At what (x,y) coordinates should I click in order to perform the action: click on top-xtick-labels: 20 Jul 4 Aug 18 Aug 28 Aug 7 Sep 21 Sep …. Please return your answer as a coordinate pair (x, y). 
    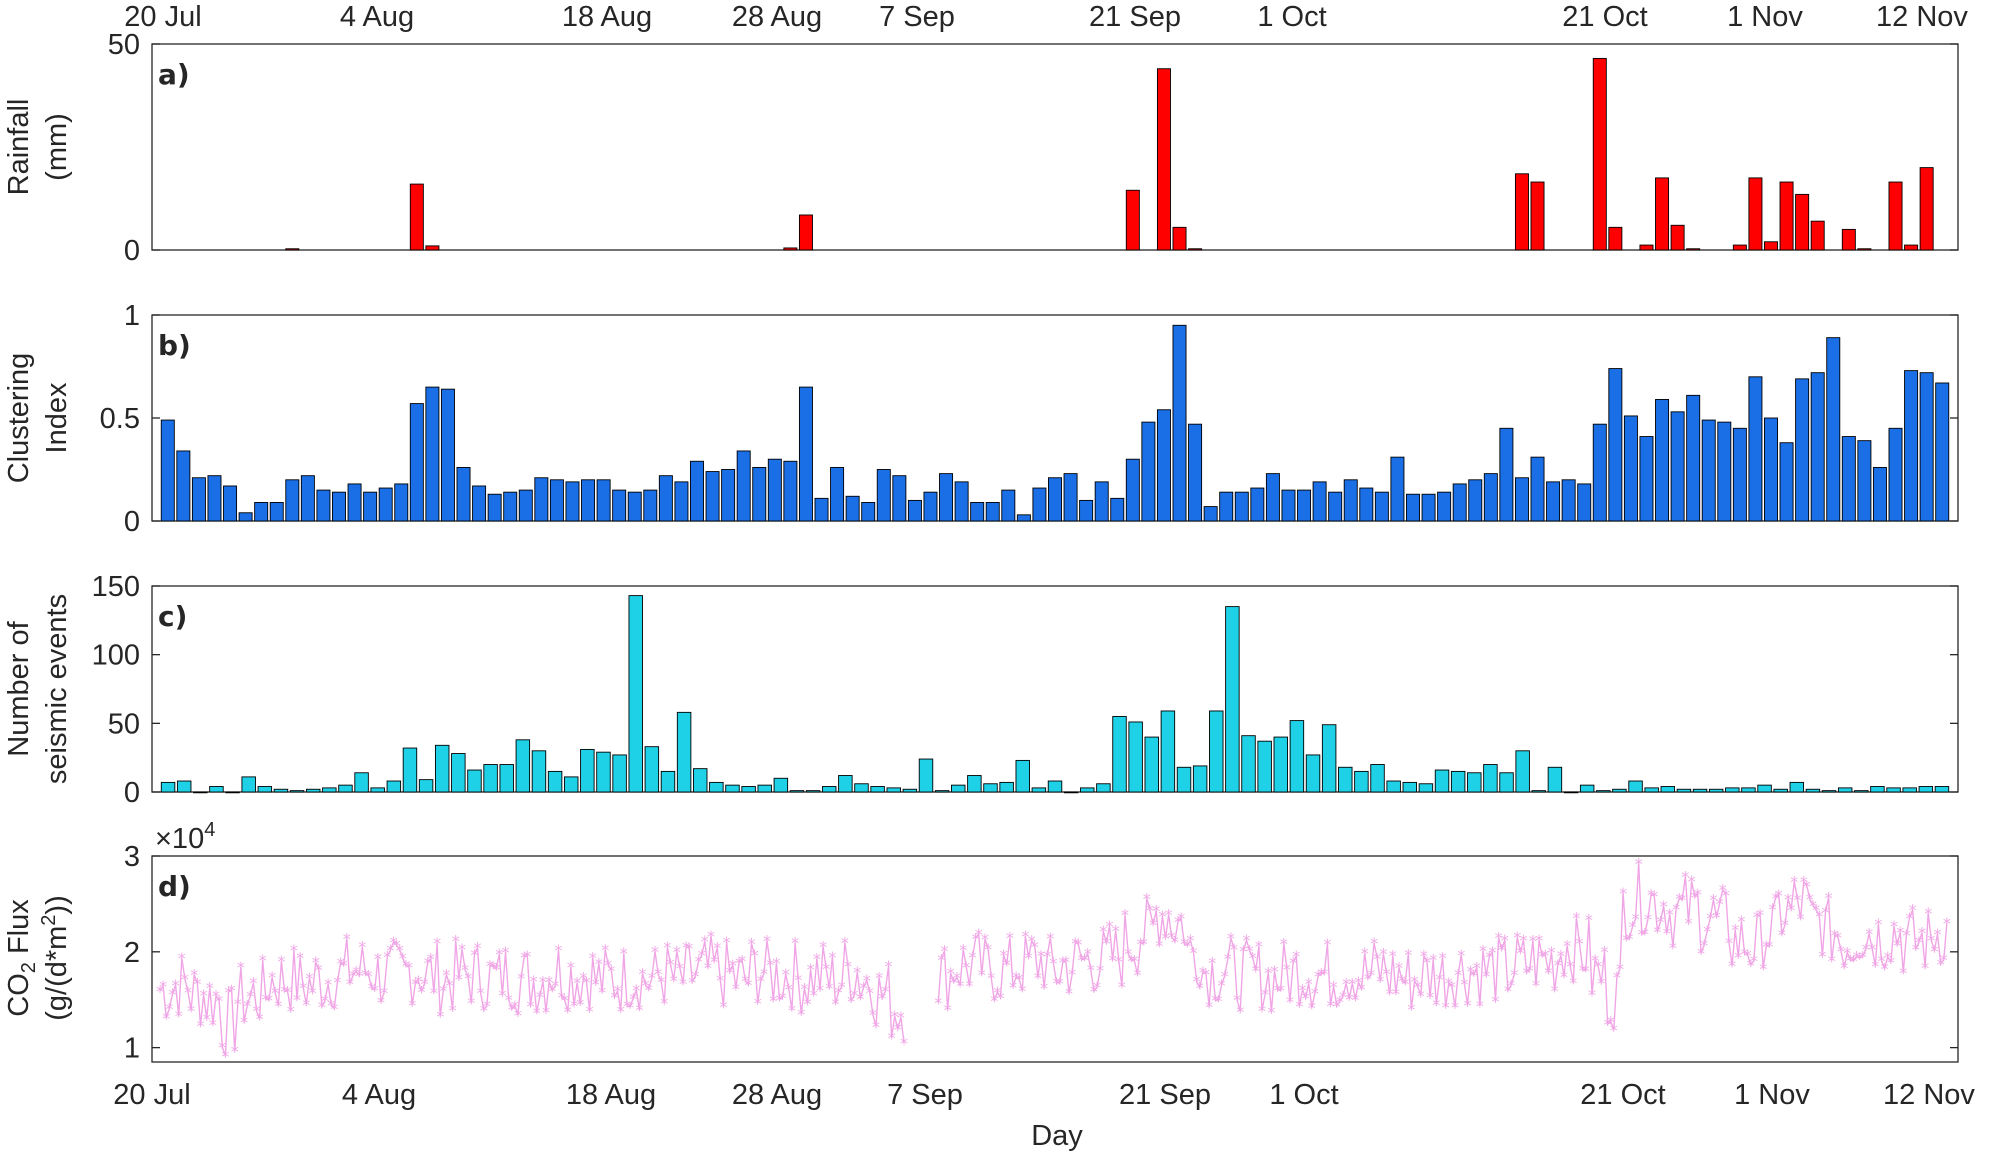
    Looking at the image, I should click on (1046, 17).